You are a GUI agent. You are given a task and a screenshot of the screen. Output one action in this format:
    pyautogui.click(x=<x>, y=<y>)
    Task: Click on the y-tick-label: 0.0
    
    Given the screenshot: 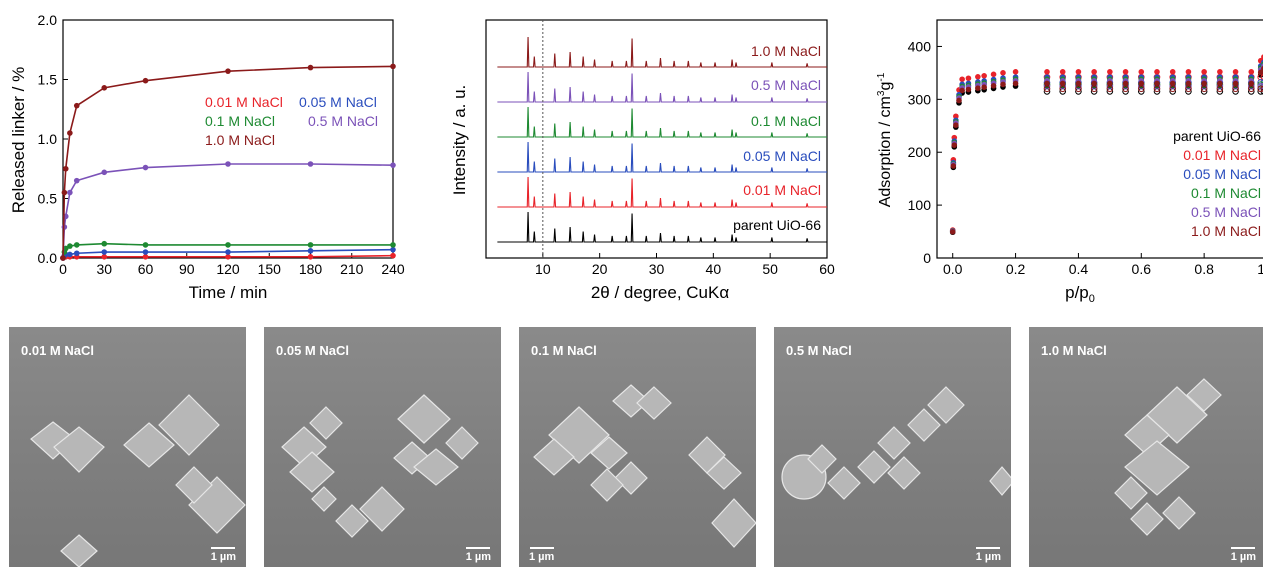 What is the action you would take?
    pyautogui.click(x=48, y=258)
    